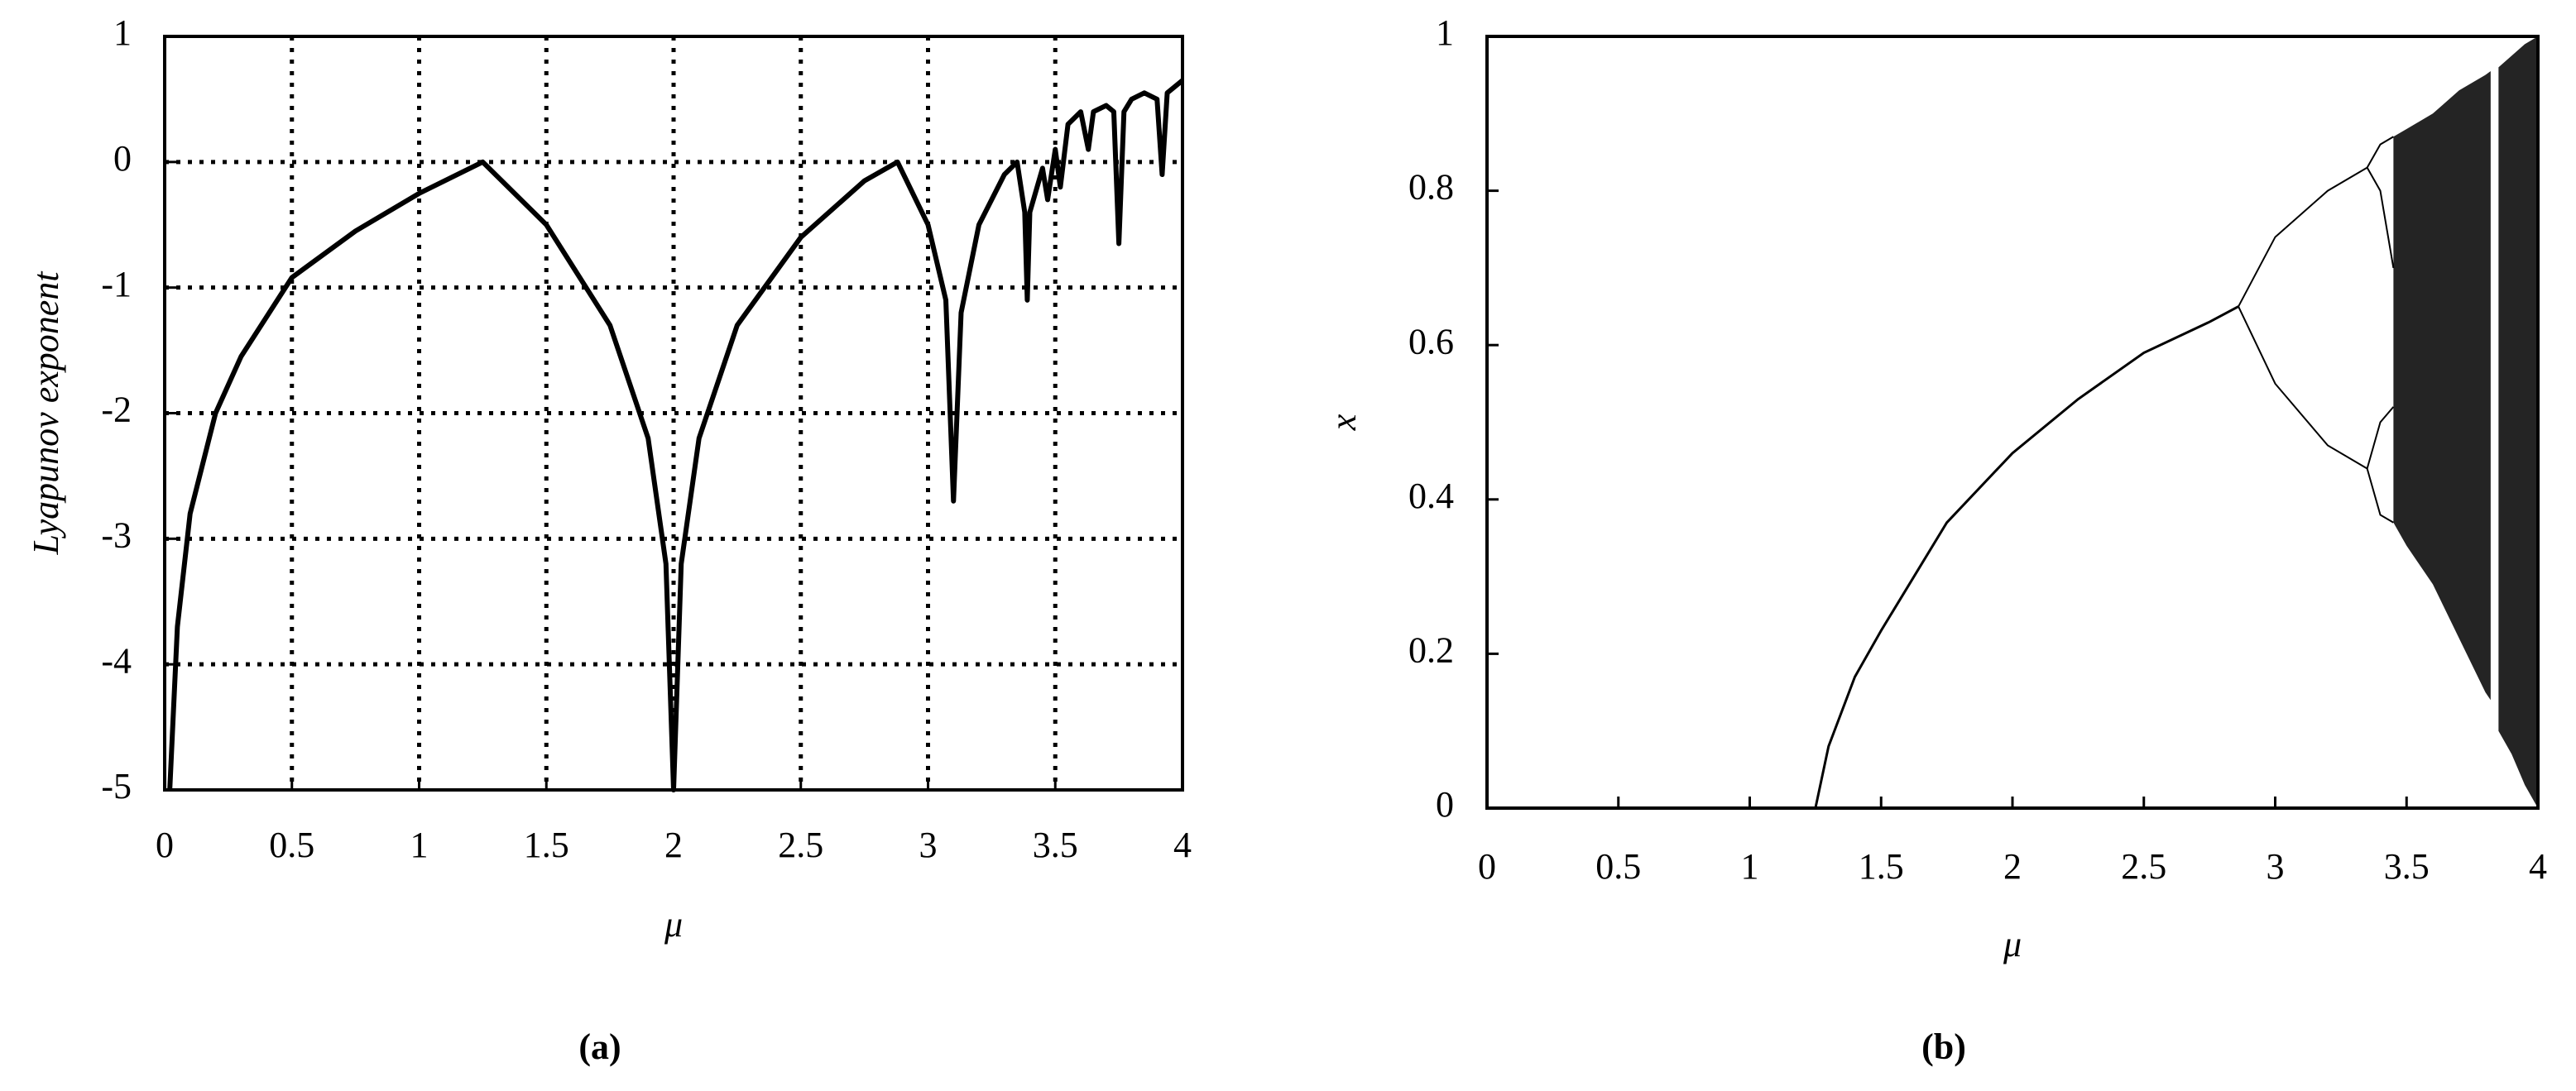 This screenshot has height=1091, width=2576. I want to click on y-tick-label: -2, so click(117, 410).